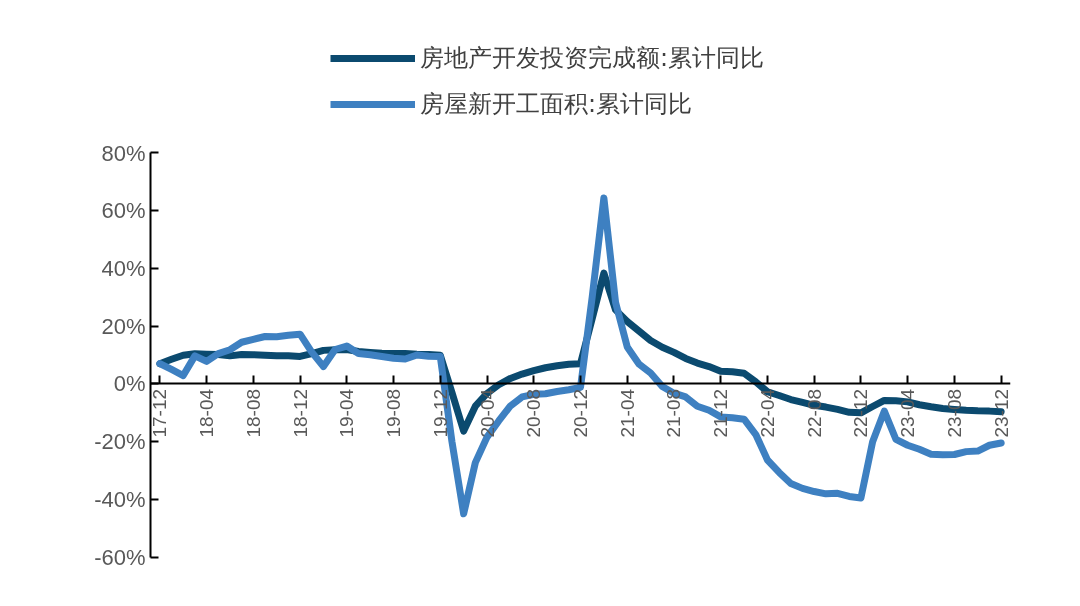  What do you see at coordinates (123, 153) in the screenshot?
I see `y-tick-label: 80%` at bounding box center [123, 153].